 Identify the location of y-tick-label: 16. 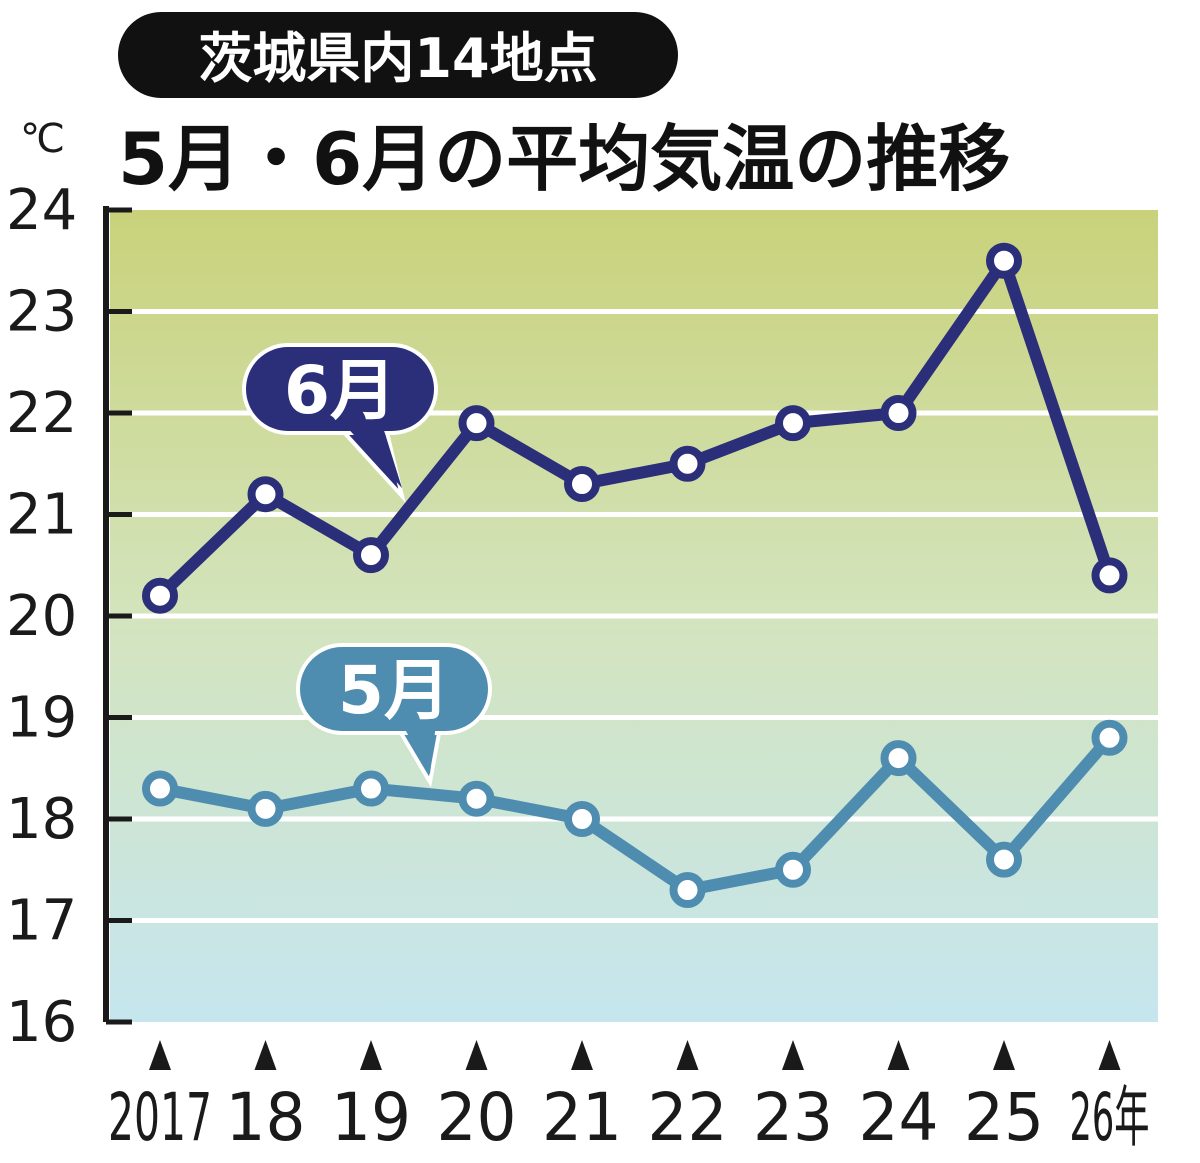
(41, 1022).